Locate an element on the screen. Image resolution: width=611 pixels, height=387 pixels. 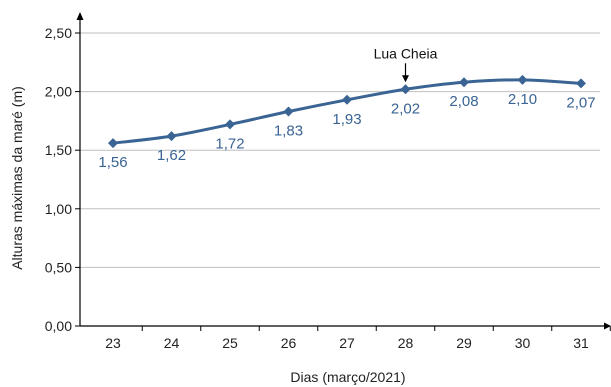
data-label-28: 2,02 is located at coordinates (405, 108).